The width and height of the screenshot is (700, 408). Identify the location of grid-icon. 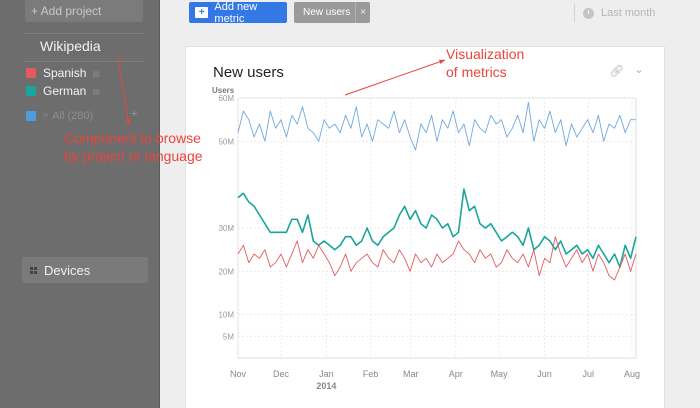
(33, 270).